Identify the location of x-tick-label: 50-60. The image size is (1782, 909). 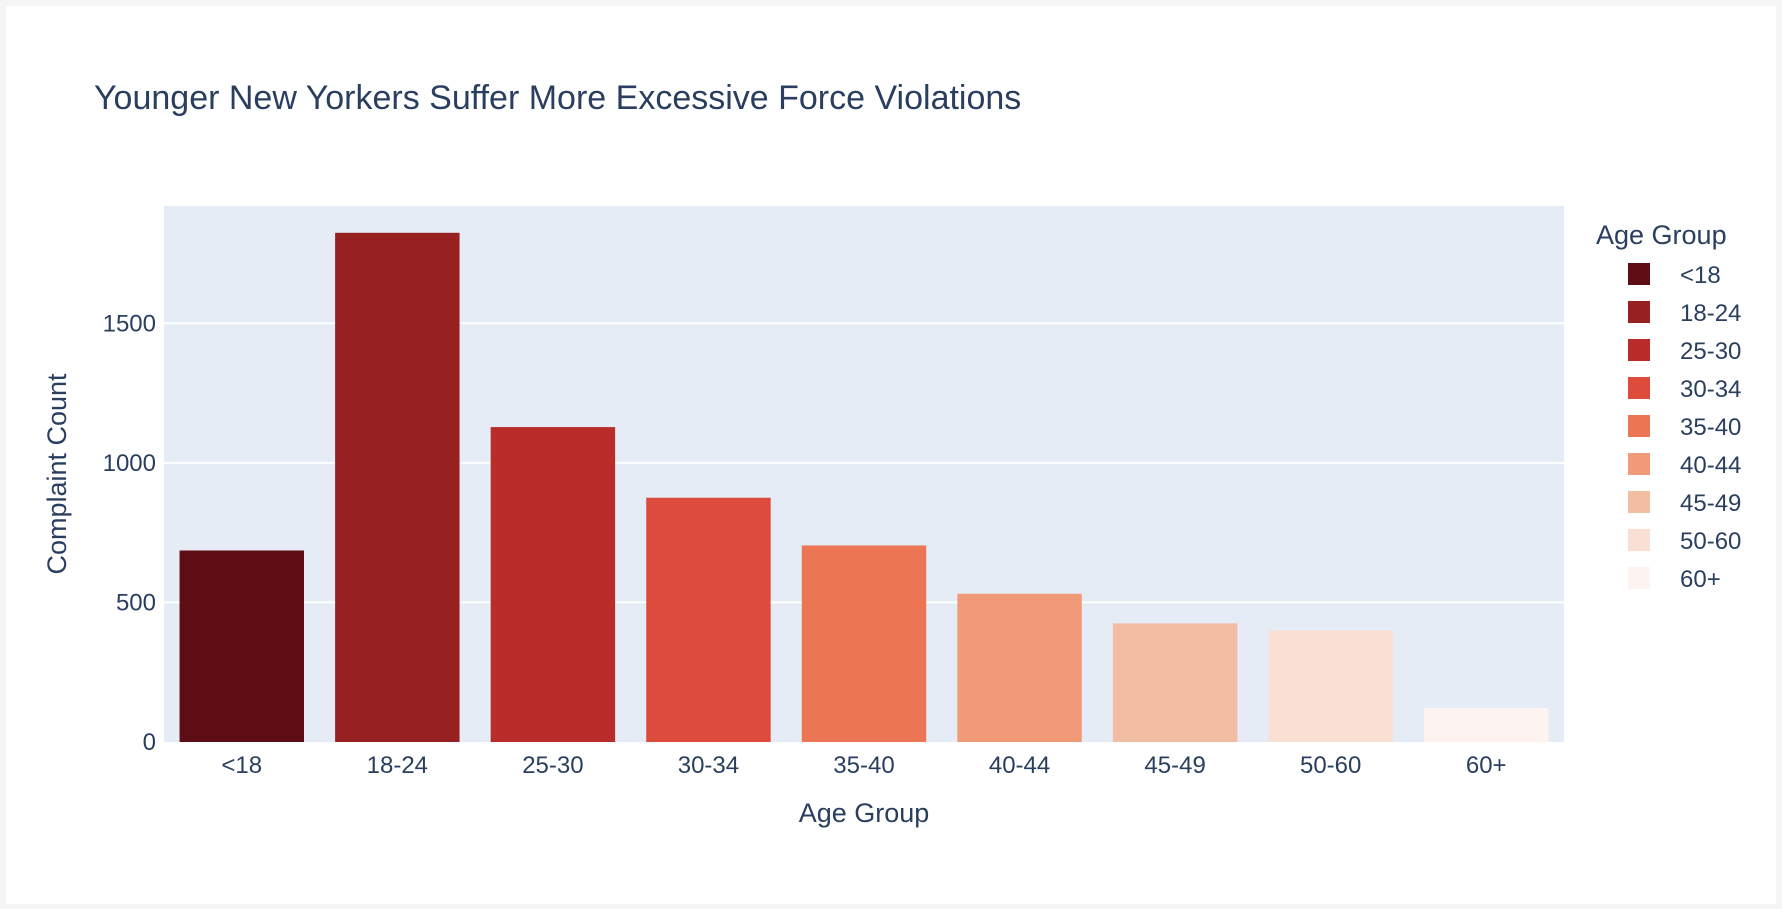
(1330, 765).